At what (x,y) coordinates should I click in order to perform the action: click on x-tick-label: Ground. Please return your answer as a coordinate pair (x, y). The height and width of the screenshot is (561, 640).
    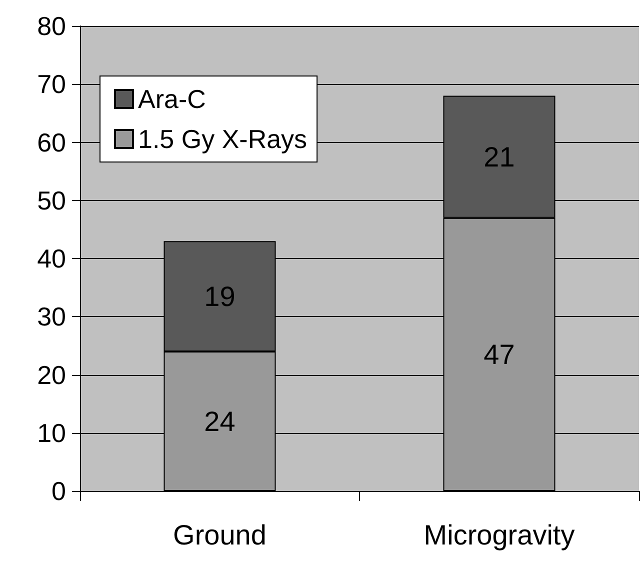
    Looking at the image, I should click on (219, 535).